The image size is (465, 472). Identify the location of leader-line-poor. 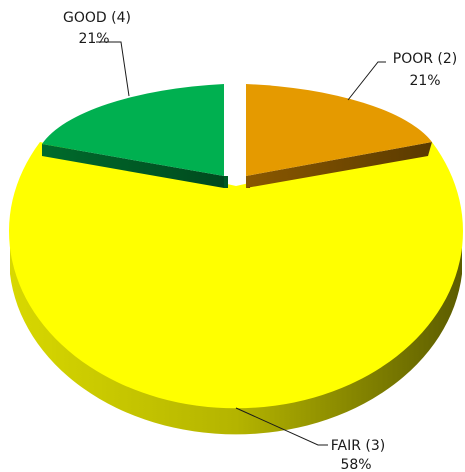
(366, 81).